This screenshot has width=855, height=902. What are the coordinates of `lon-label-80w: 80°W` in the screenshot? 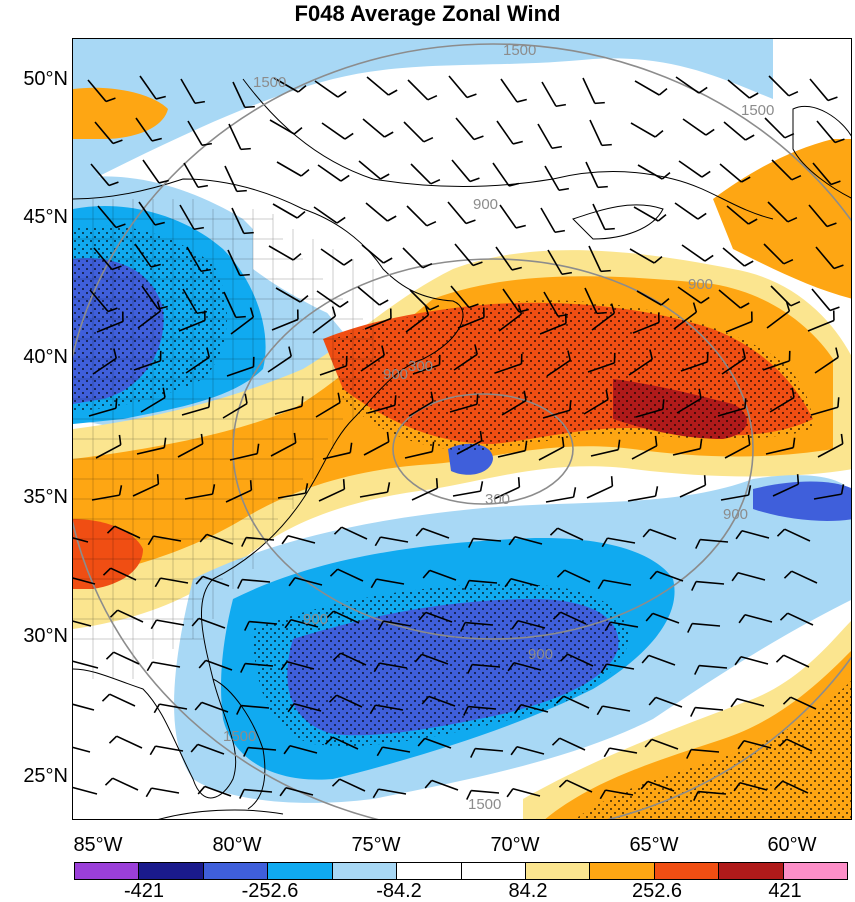 It's located at (237, 845).